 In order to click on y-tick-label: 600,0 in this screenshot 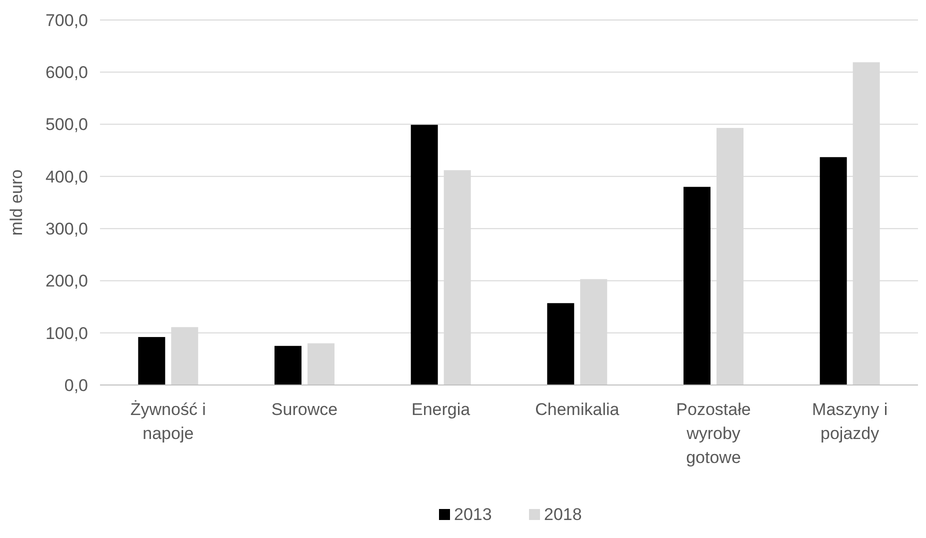, I will do `click(66, 72)`.